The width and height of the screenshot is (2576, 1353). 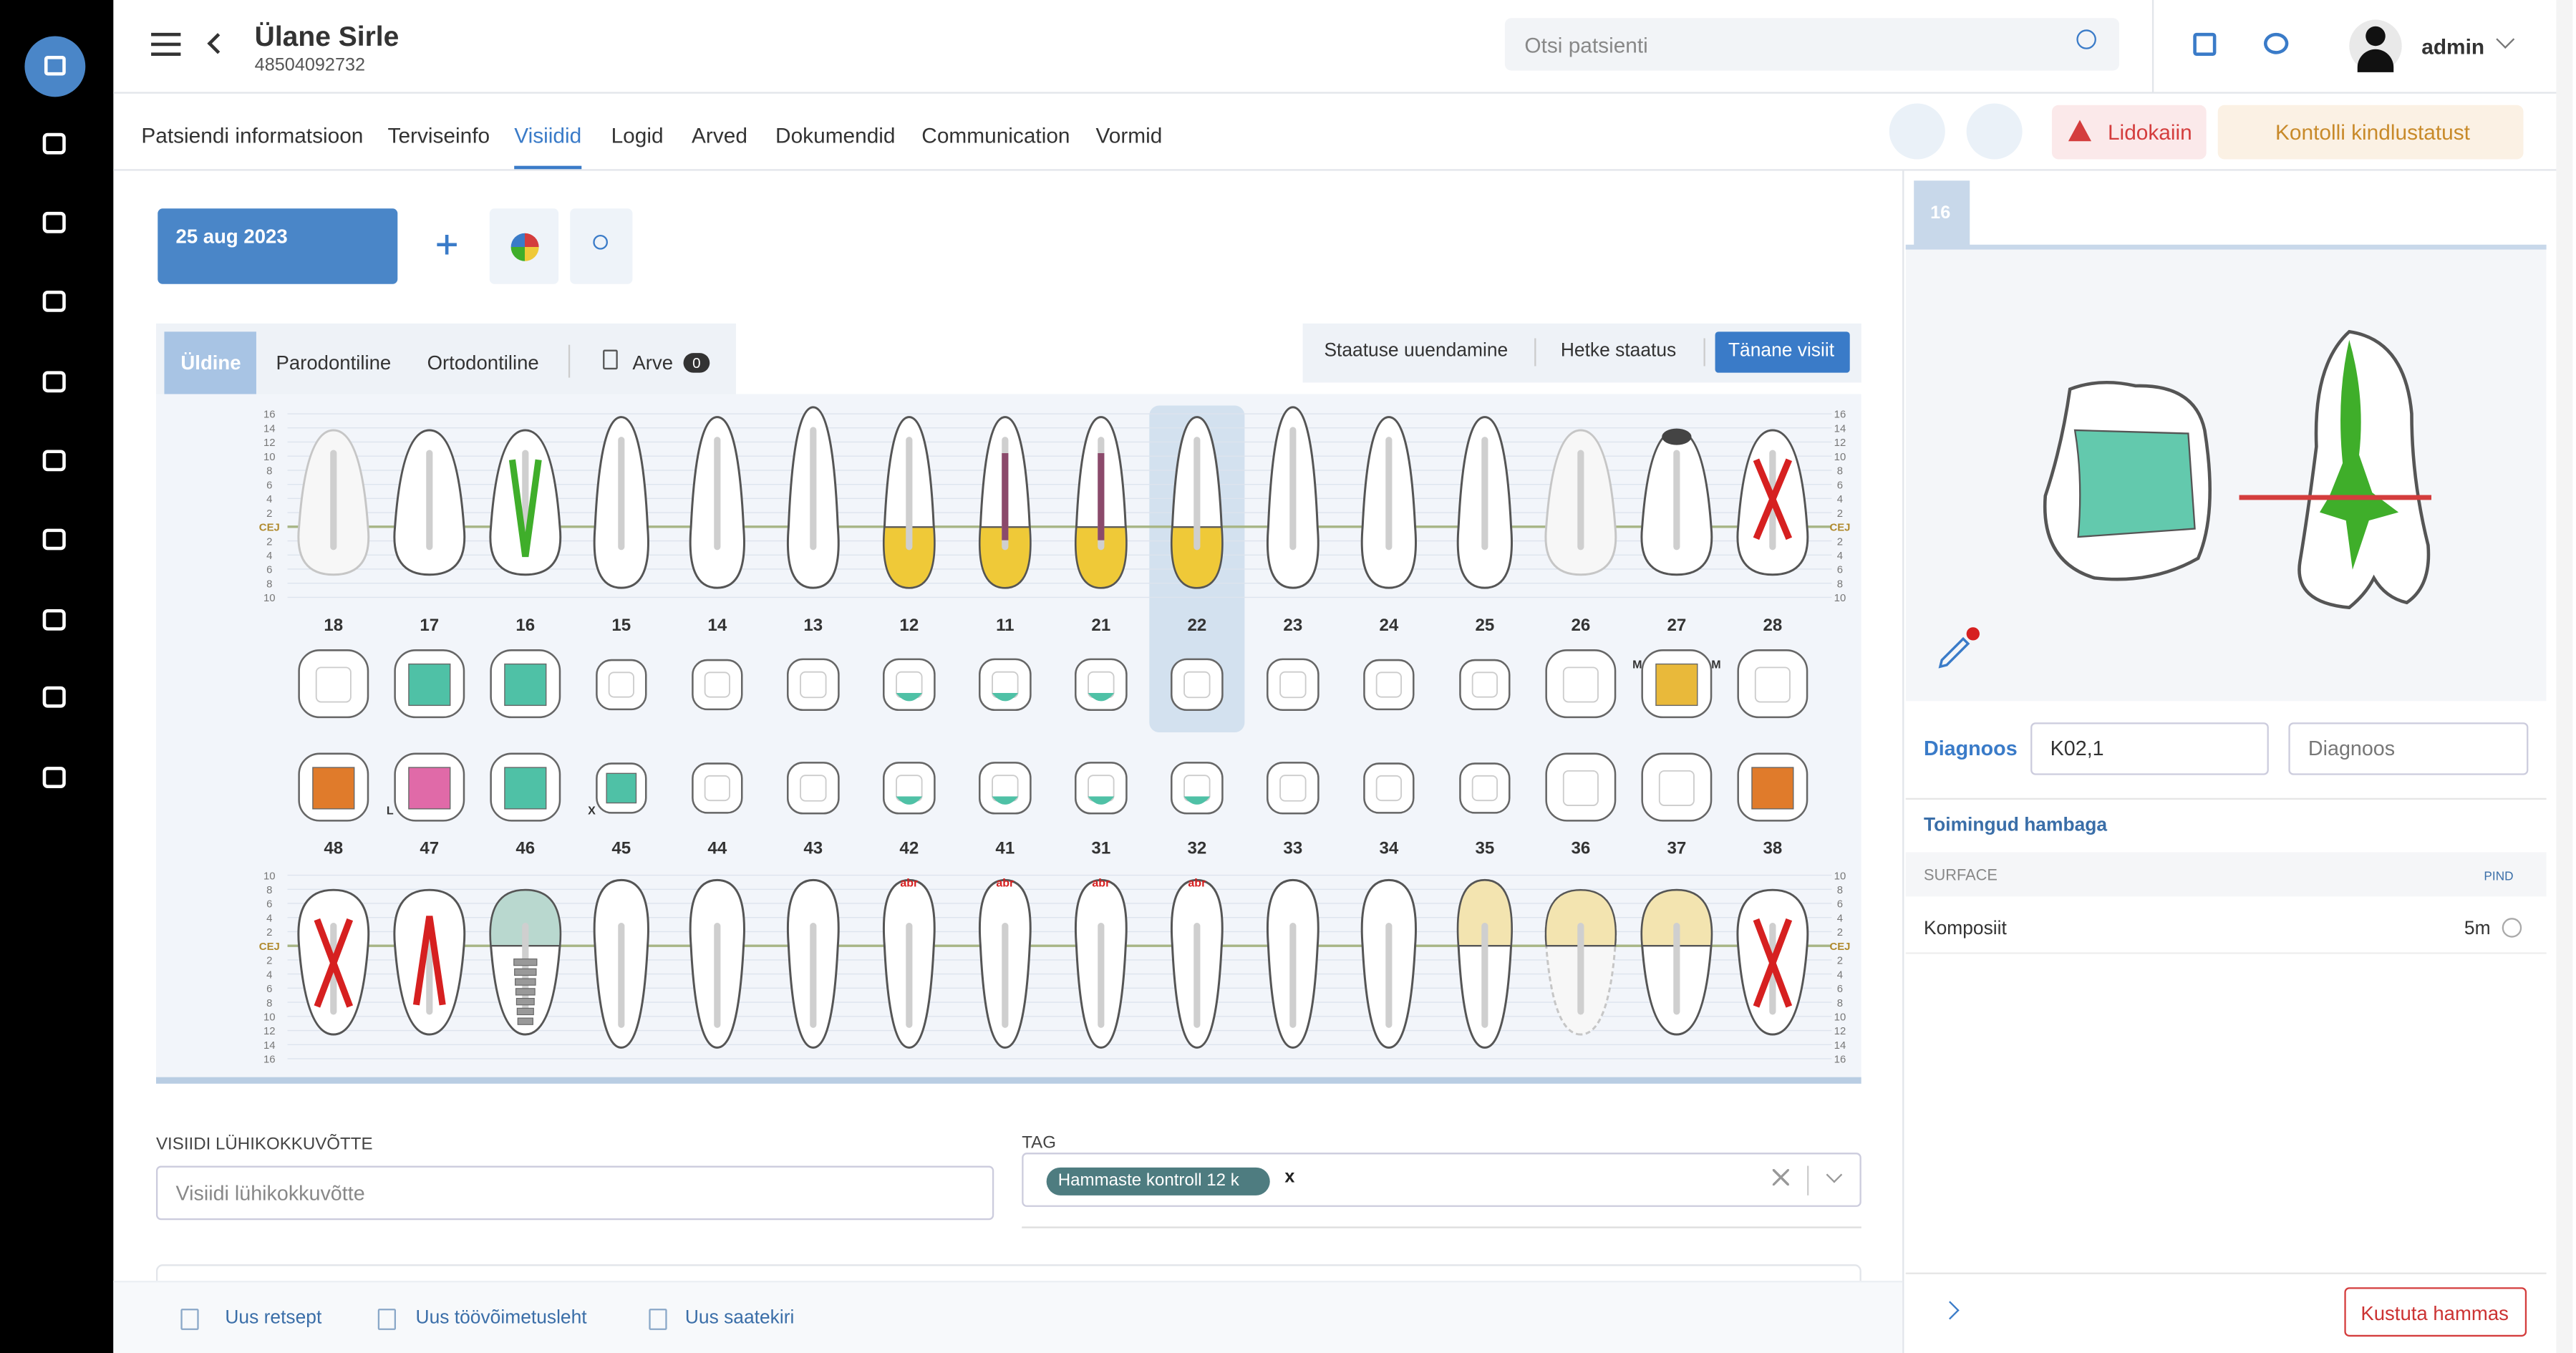 What do you see at coordinates (2276, 43) in the screenshot?
I see `chat-icon` at bounding box center [2276, 43].